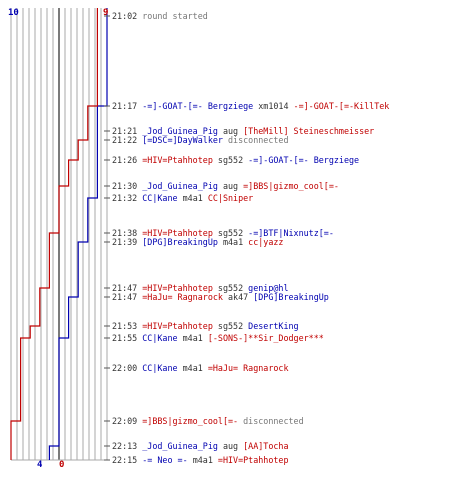 This screenshot has height=500, width=450. Describe the element at coordinates (127, 460) in the screenshot. I see `event-time: 22:15` at that location.